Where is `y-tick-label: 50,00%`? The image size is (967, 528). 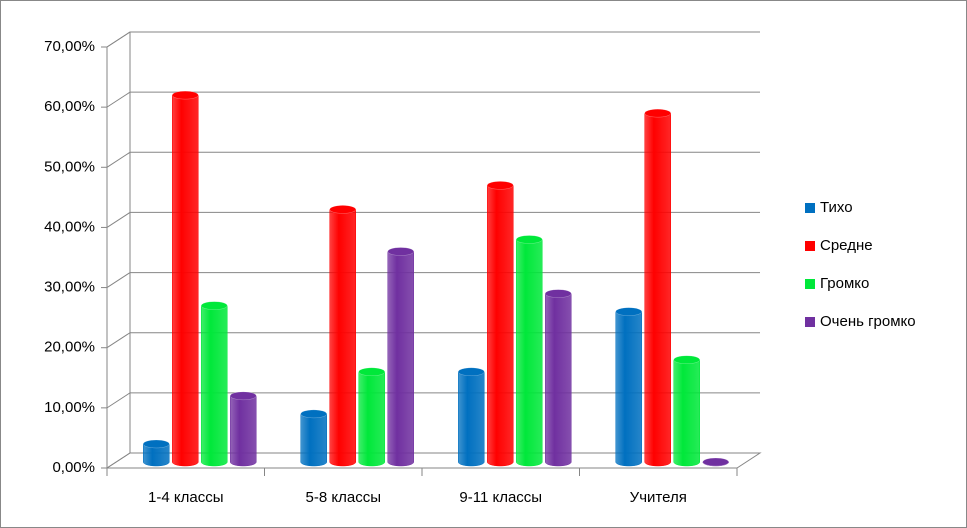
y-tick-label: 50,00% is located at coordinates (69, 166).